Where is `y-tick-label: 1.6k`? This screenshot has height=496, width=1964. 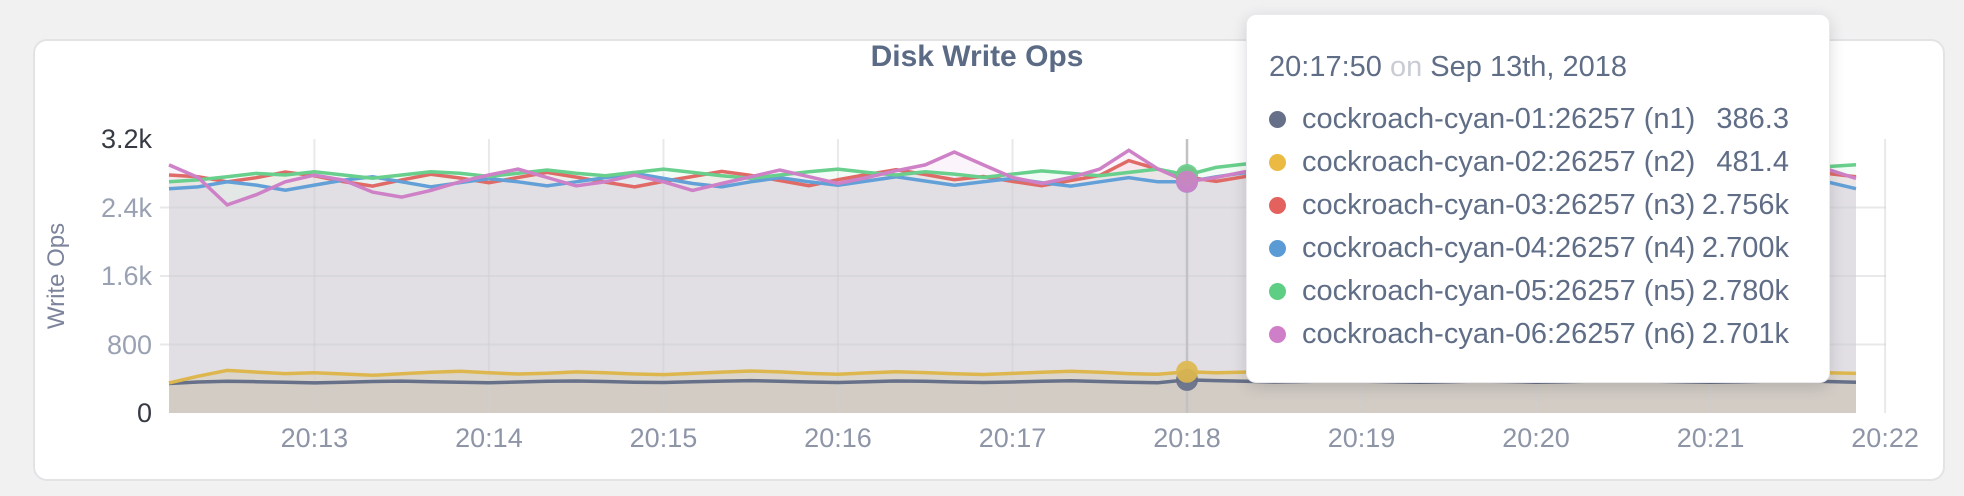
y-tick-label: 1.6k is located at coordinates (126, 276).